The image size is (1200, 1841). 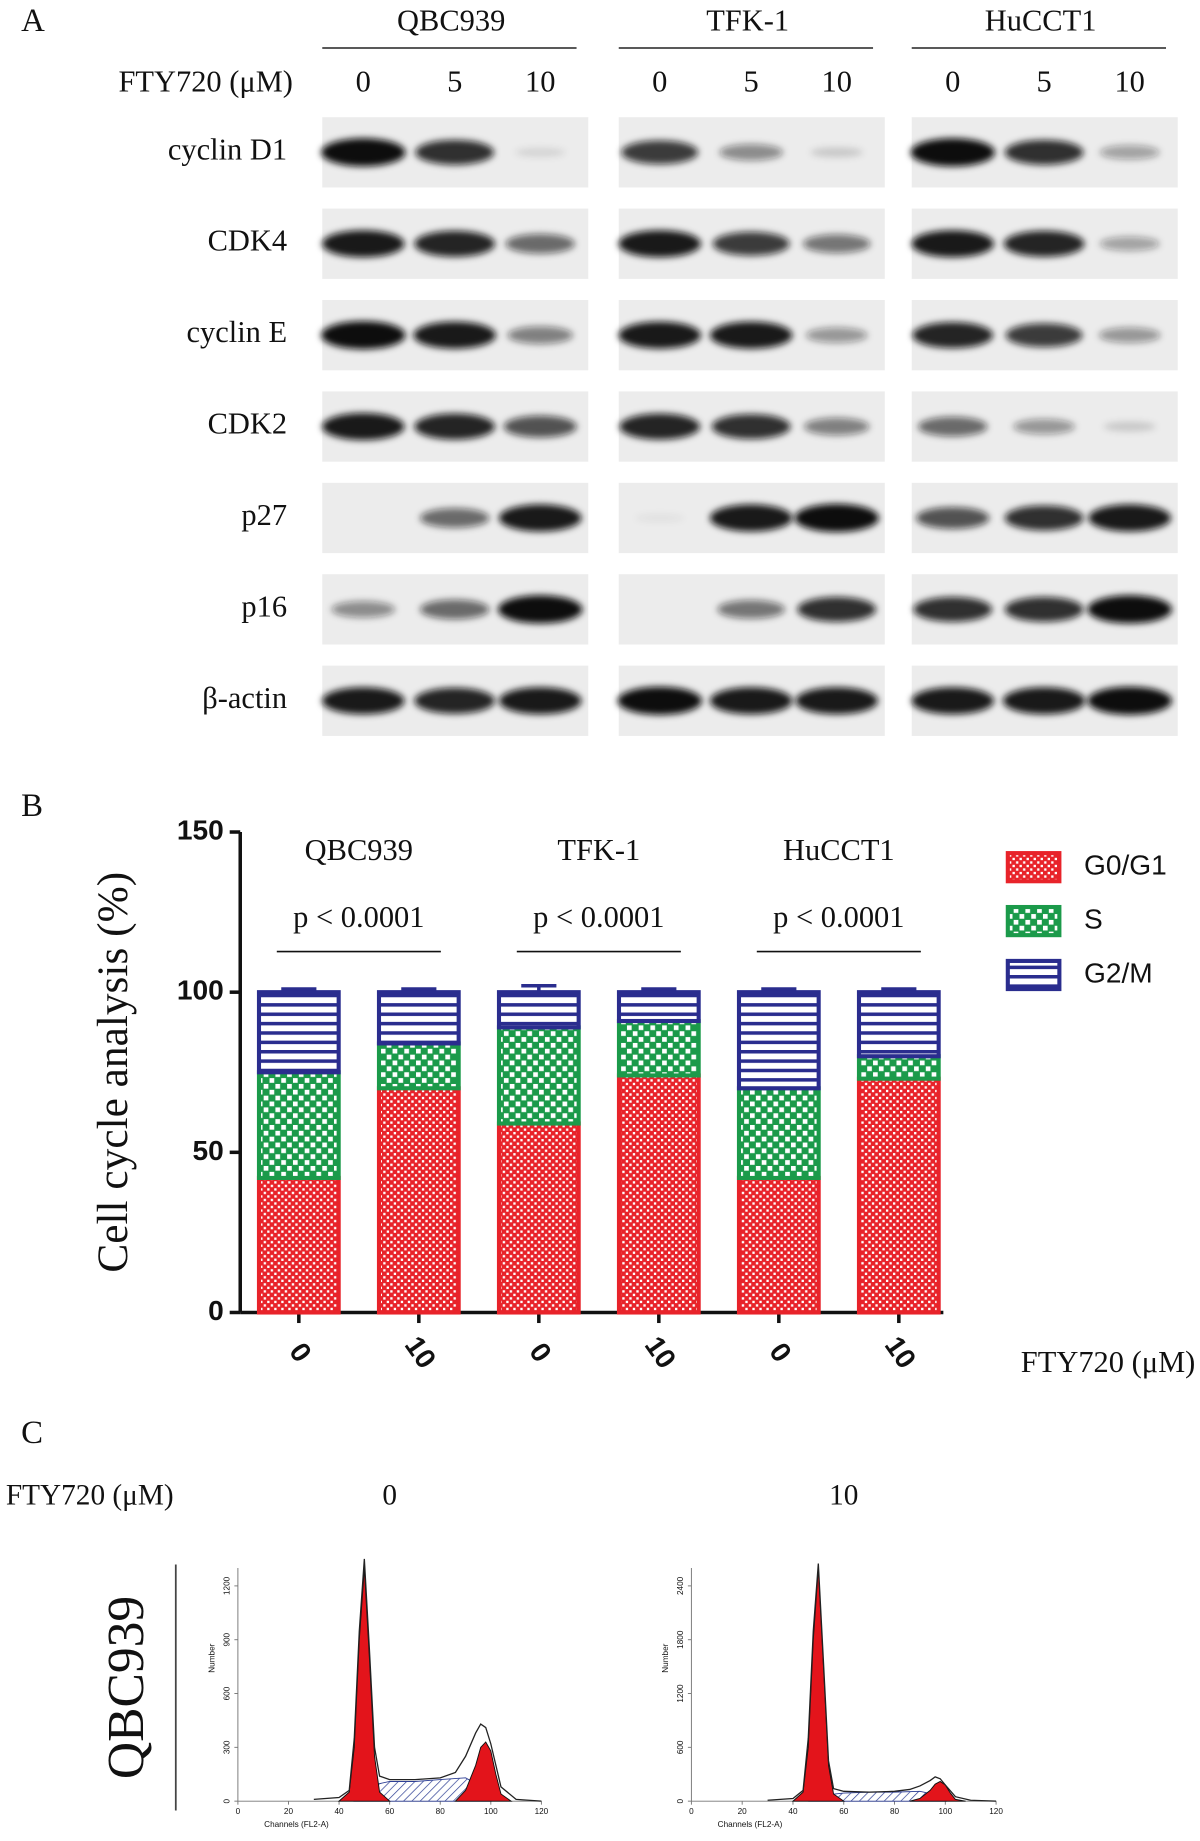 What do you see at coordinates (300, 1352) in the screenshot?
I see `x-tick-label: 0` at bounding box center [300, 1352].